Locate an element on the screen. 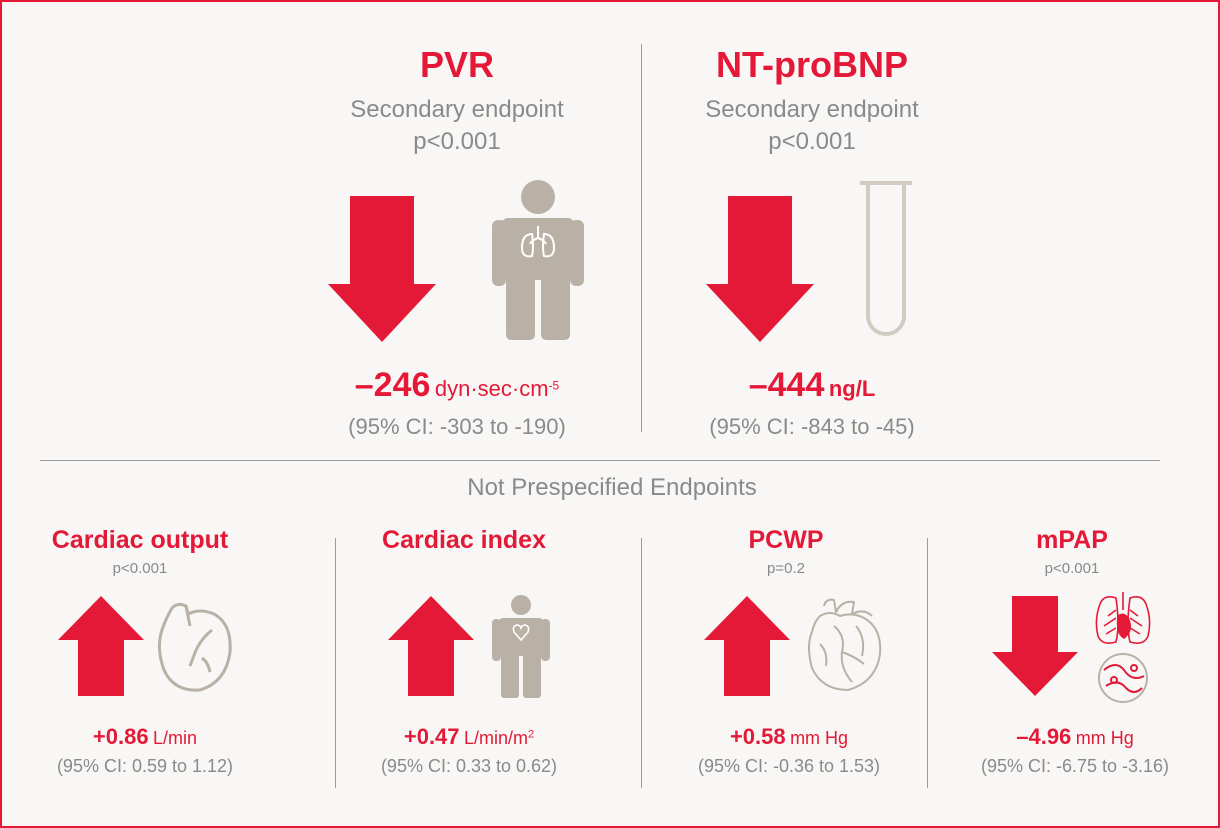 This screenshot has width=1220, height=828. cardiac-output-title: Cardiac output is located at coordinates (140, 540).